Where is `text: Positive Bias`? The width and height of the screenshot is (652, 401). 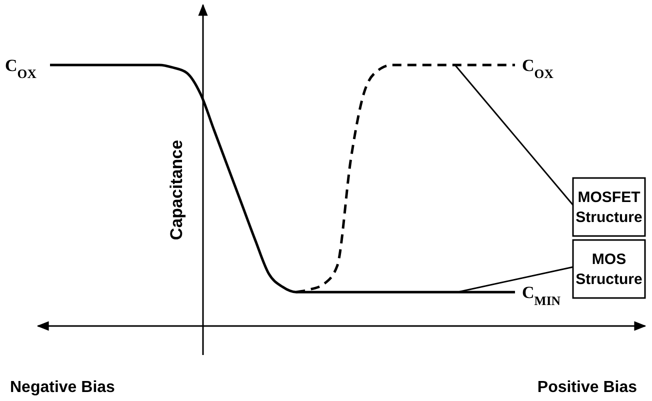 text: Positive Bias is located at coordinates (587, 387).